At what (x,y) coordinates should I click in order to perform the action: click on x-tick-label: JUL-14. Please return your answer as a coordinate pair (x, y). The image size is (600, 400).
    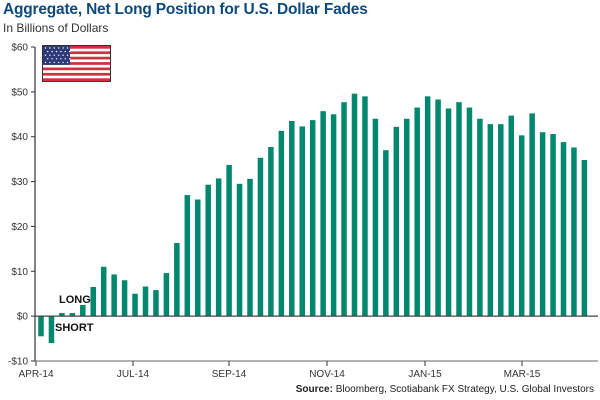
    Looking at the image, I should click on (133, 374).